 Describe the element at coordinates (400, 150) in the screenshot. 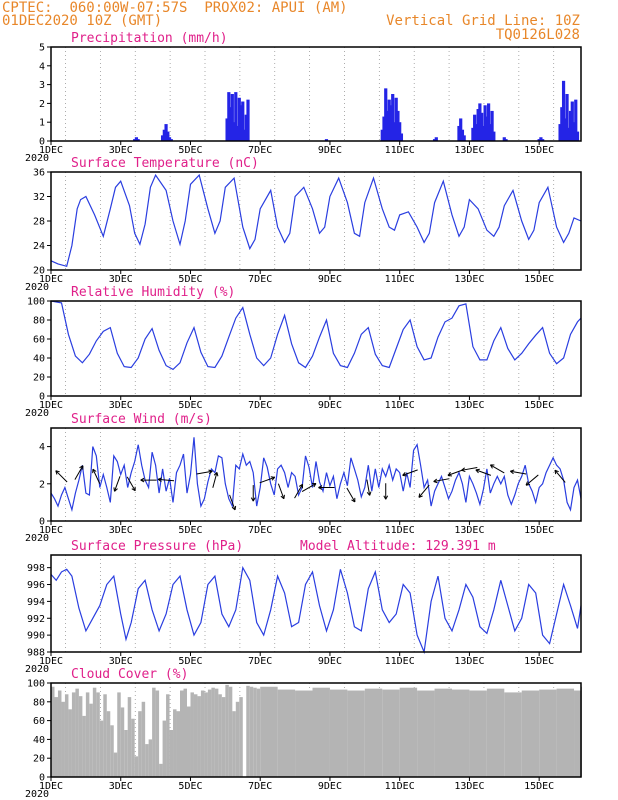

I see `x-tick-label: 11DEC` at that location.